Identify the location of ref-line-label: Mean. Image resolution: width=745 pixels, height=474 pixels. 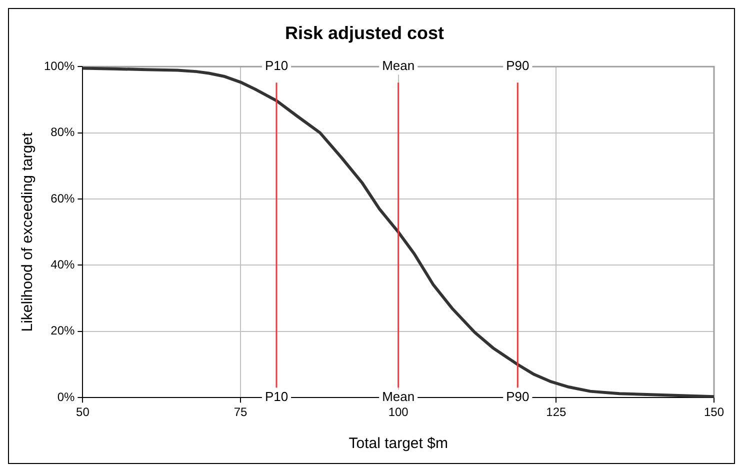
(398, 396).